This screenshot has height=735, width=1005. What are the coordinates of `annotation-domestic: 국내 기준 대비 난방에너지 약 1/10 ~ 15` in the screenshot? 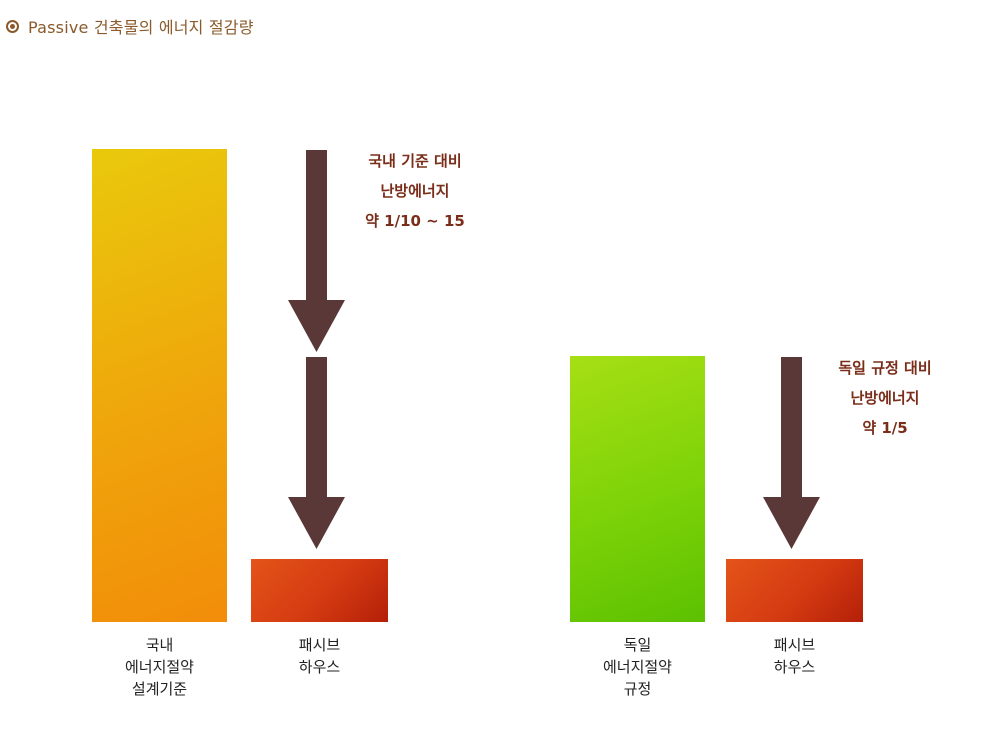 It's located at (415, 191).